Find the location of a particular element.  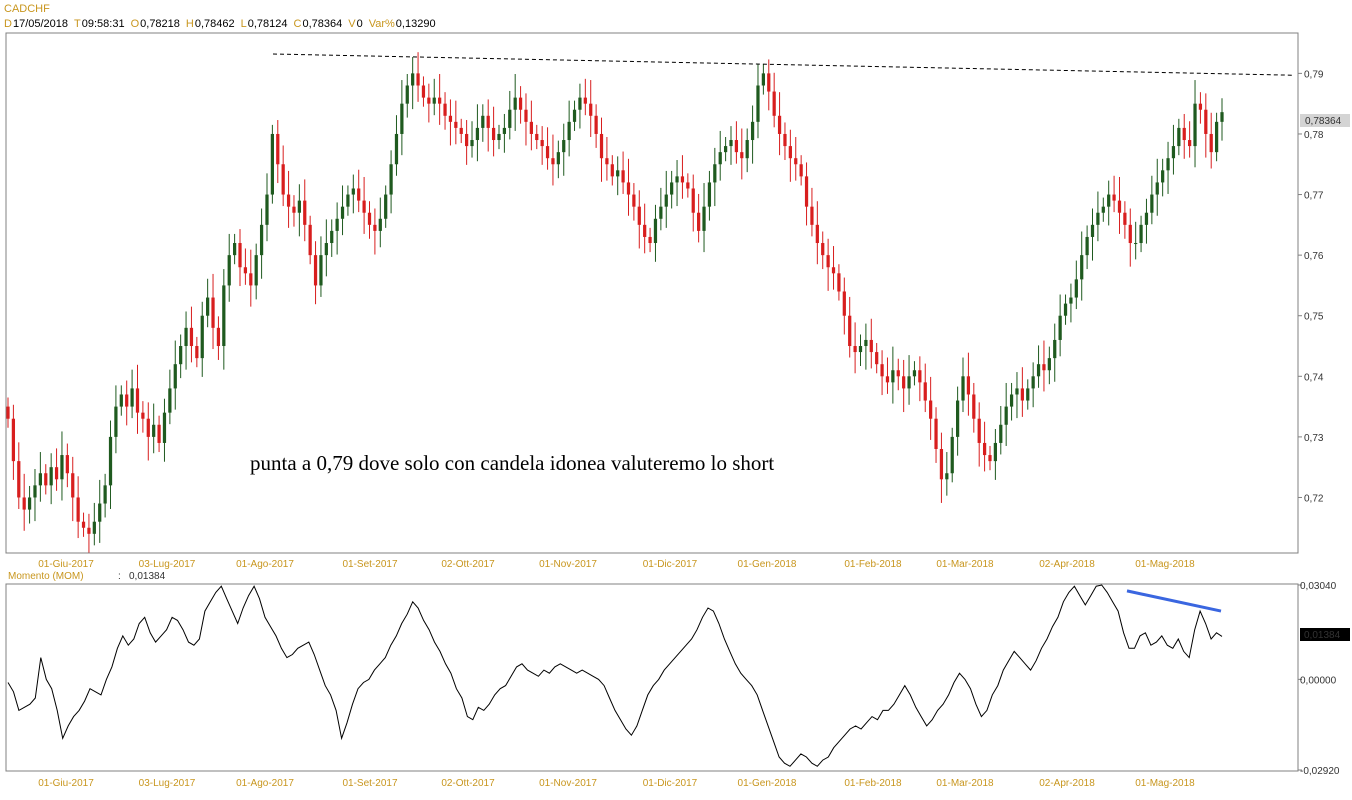

price-date-label-5: 01-Nov-2017 is located at coordinates (568, 564).